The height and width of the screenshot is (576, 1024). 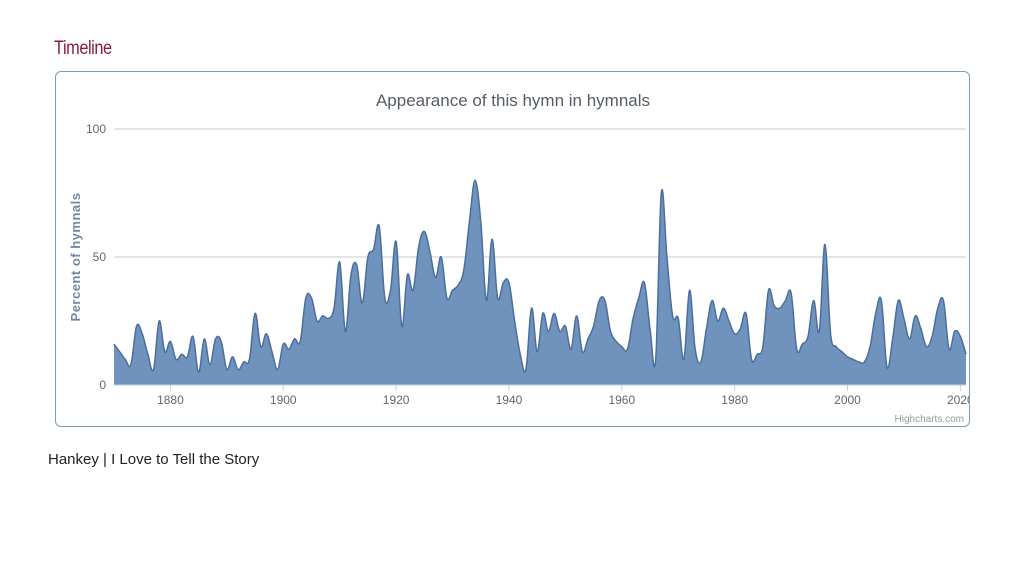 What do you see at coordinates (571, 349) in the screenshot?
I see `data-point-1951` at bounding box center [571, 349].